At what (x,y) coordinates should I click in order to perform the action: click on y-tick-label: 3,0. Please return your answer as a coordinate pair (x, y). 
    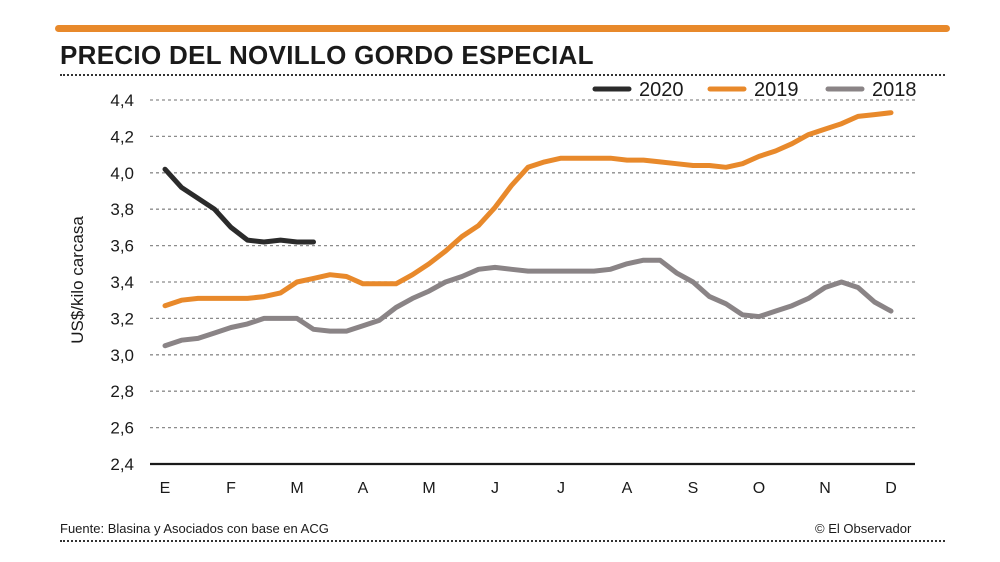
    Looking at the image, I should click on (122, 355).